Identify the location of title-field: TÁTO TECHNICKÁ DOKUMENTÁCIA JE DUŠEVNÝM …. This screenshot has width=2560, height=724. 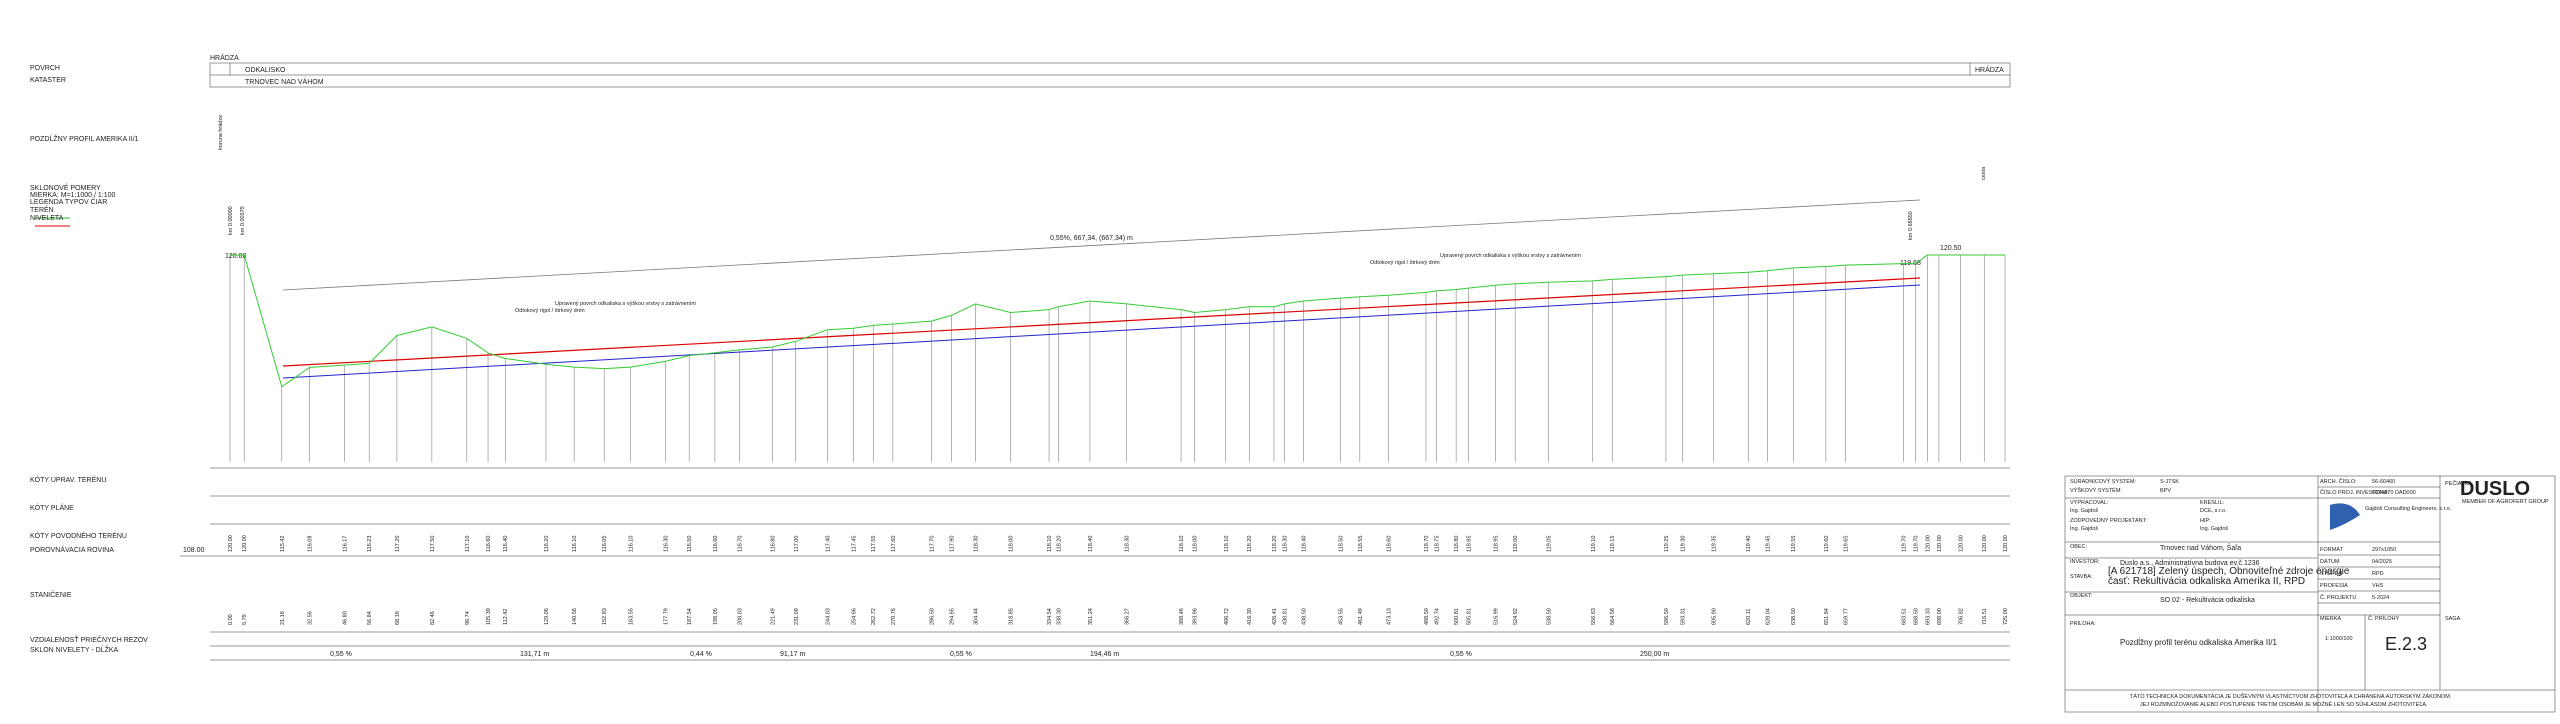
(2291, 696).